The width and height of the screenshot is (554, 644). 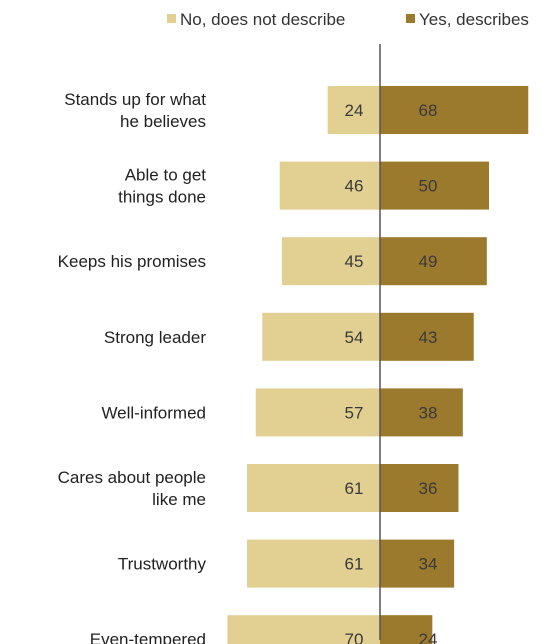 I want to click on category-label-line: Cares about people, so click(x=132, y=477).